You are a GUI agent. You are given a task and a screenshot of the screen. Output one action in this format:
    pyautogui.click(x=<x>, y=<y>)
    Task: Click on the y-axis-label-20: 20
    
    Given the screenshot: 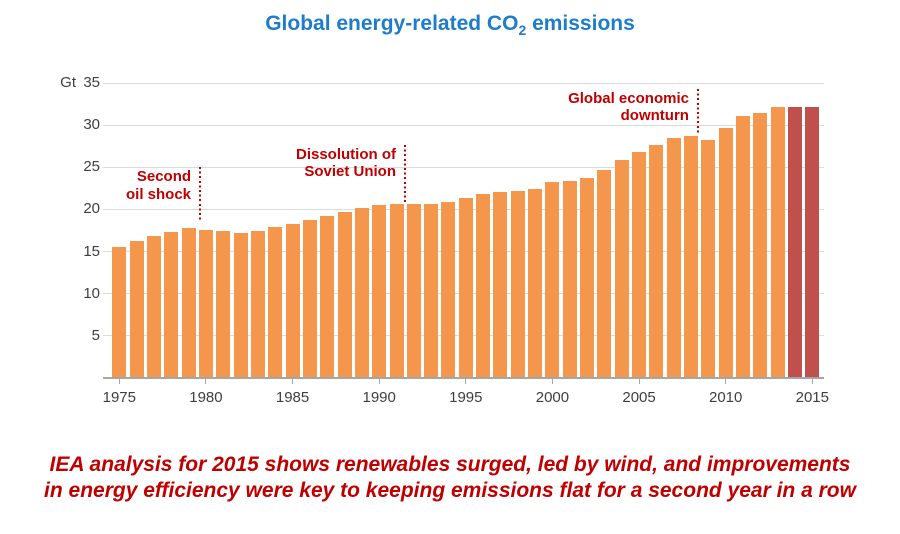 What is the action you would take?
    pyautogui.click(x=91, y=209)
    